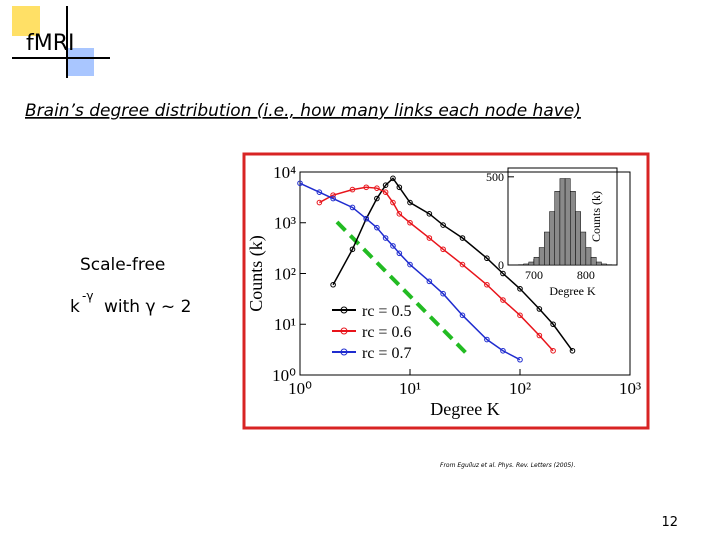 The height and width of the screenshot is (540, 720). Describe the element at coordinates (75, 307) in the screenshot. I see `formula-base: k` at that location.